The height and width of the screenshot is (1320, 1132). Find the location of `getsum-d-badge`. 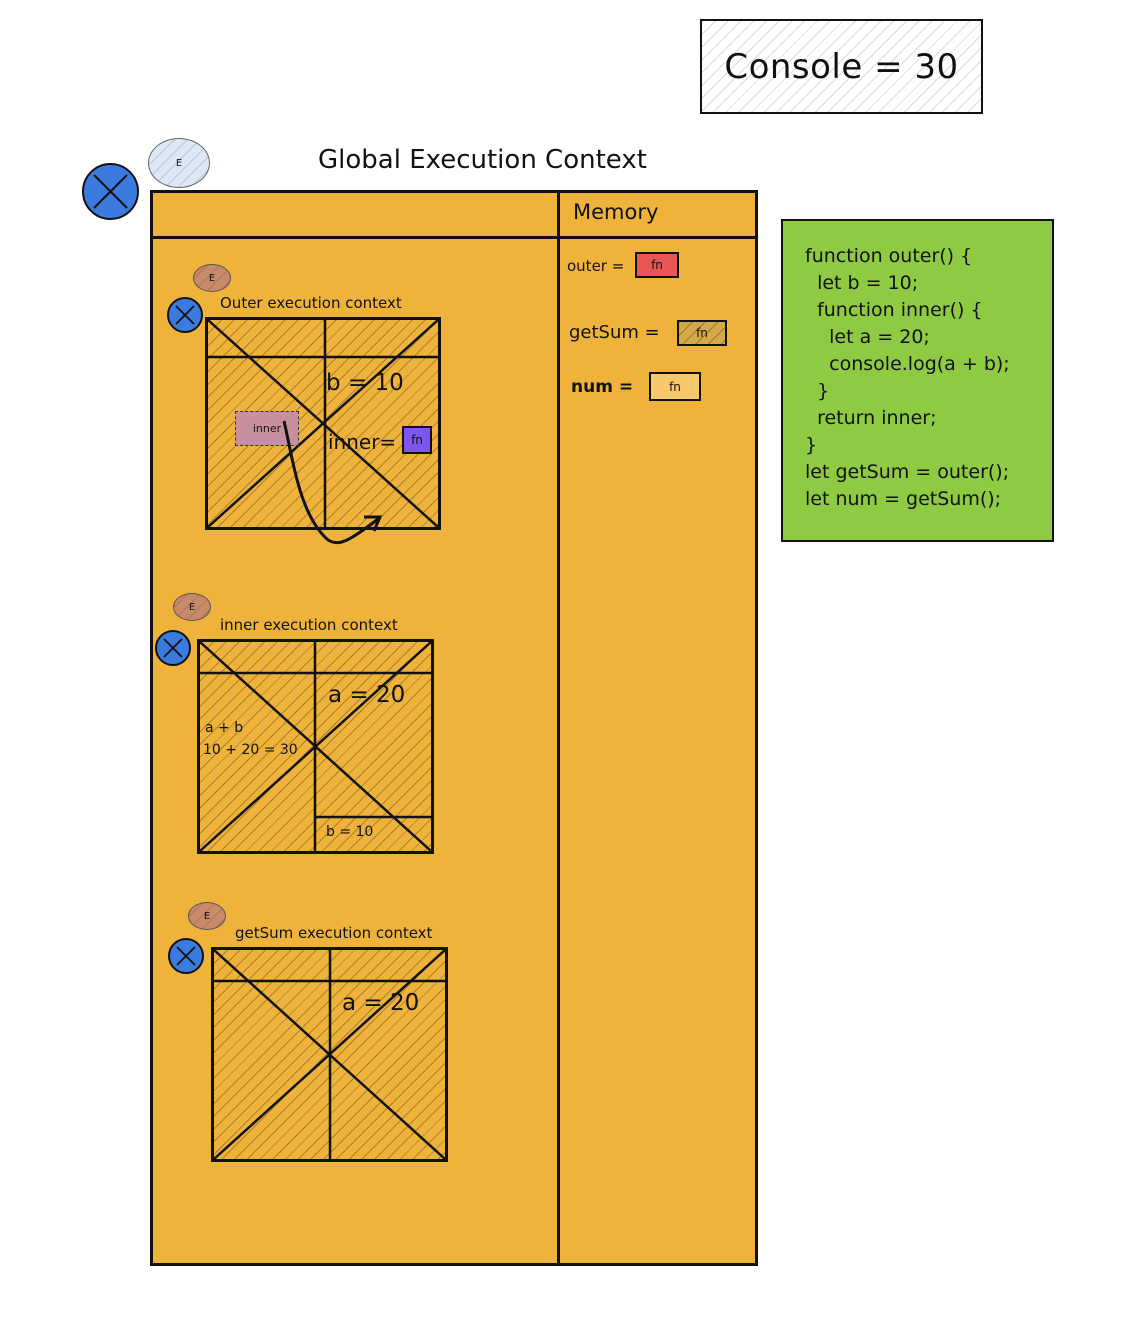

getsum-d-badge is located at coordinates (186, 956).